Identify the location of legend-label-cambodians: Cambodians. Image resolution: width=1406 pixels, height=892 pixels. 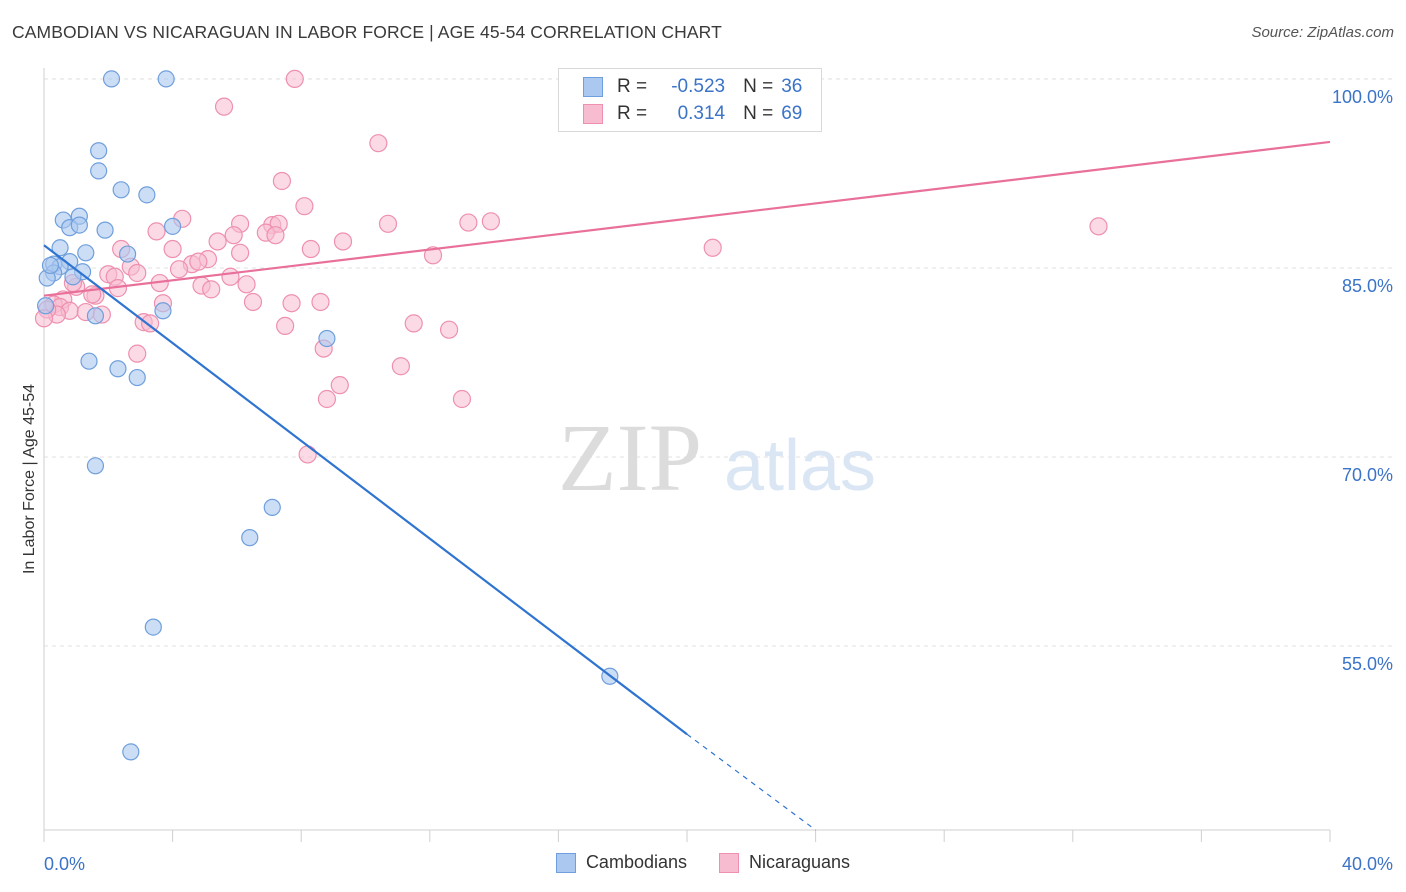
(636, 862).